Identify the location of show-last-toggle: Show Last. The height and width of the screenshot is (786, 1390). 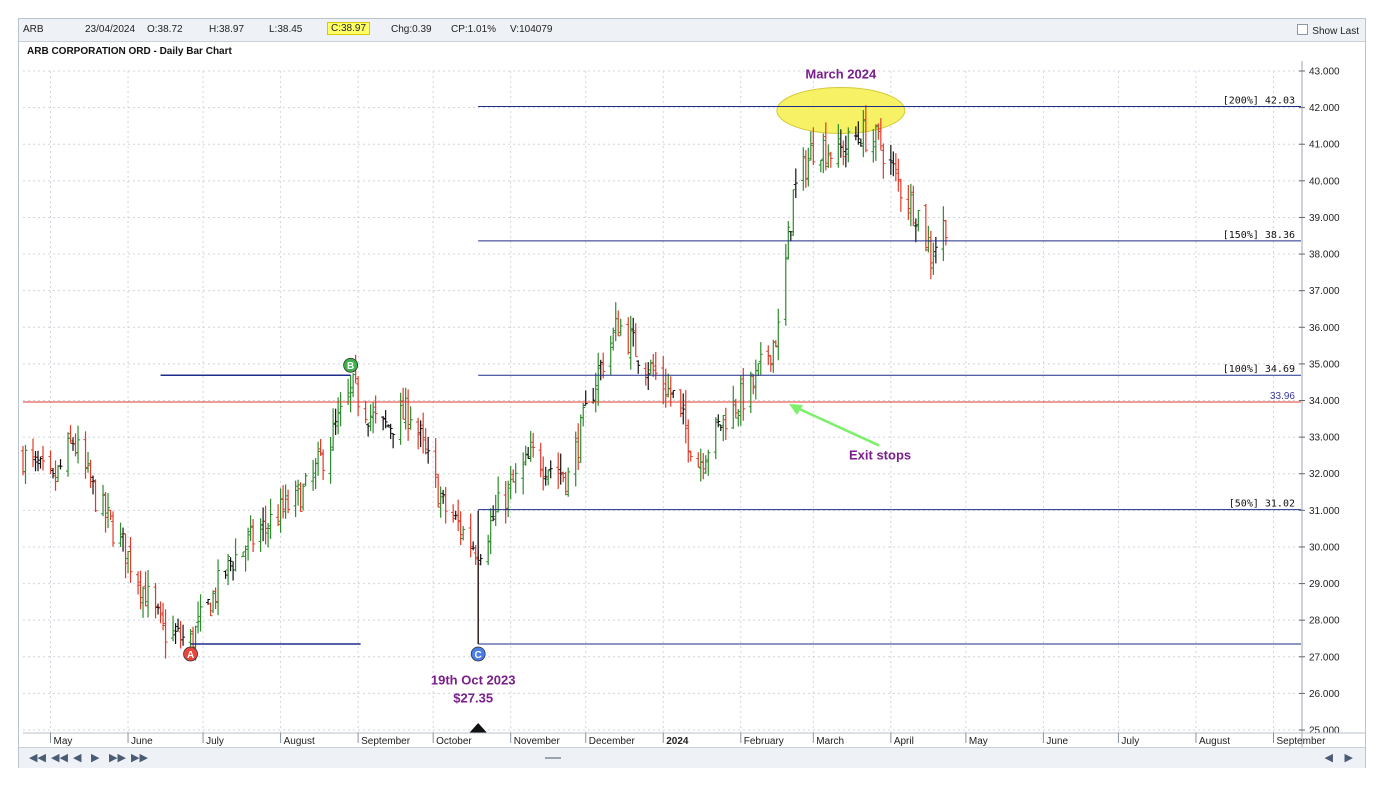
(1328, 30).